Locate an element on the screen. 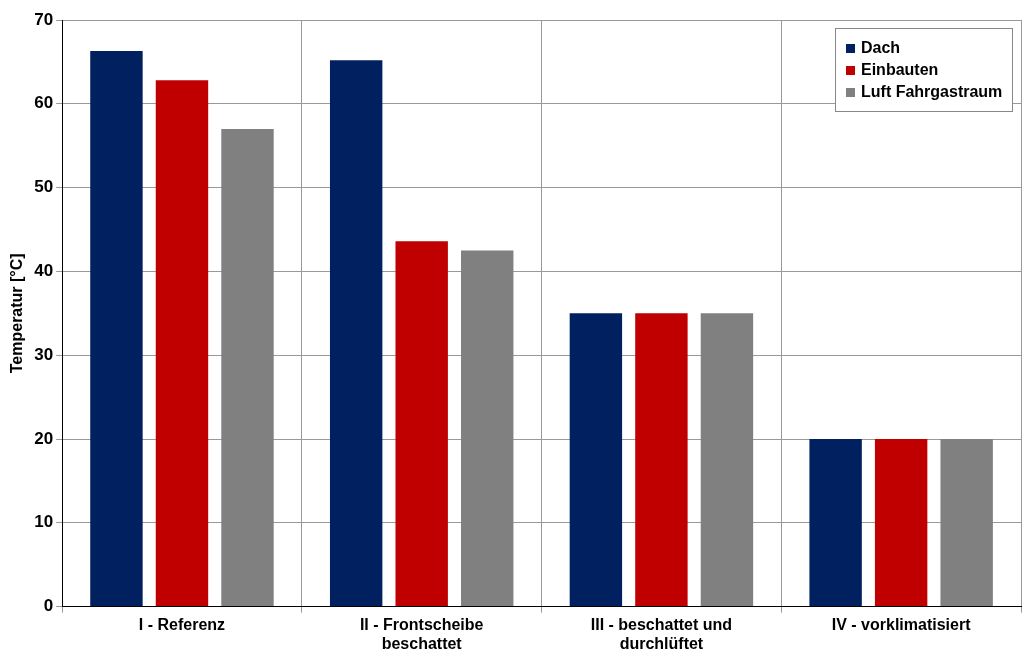  y-tick-label: 30 is located at coordinates (44, 354).